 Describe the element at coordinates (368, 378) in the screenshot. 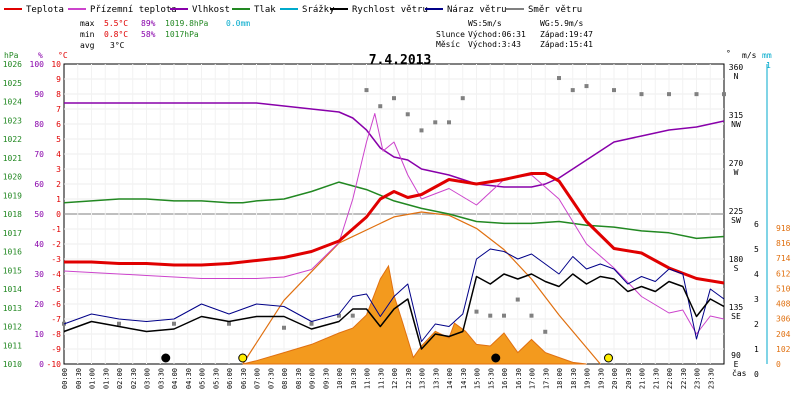

I see `x-tick-label: 11:00` at that location.